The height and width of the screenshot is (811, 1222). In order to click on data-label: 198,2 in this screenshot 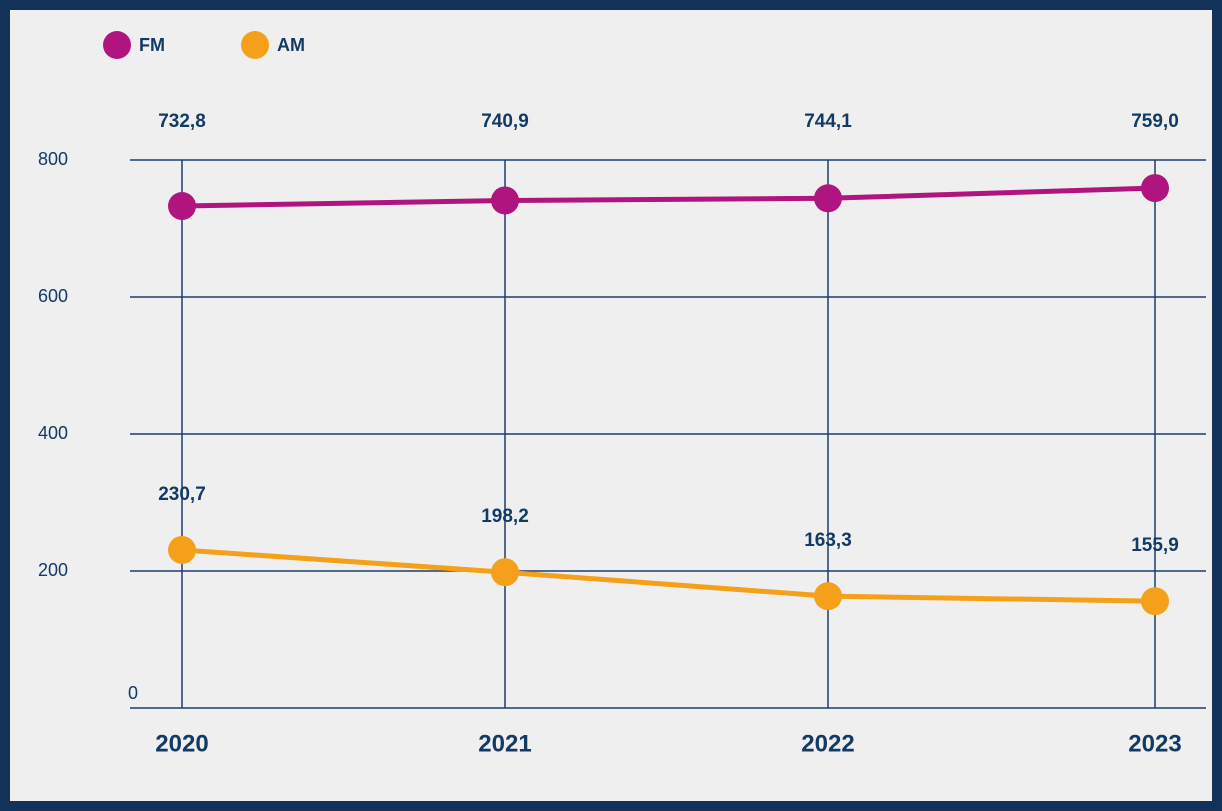, I will do `click(505, 516)`.